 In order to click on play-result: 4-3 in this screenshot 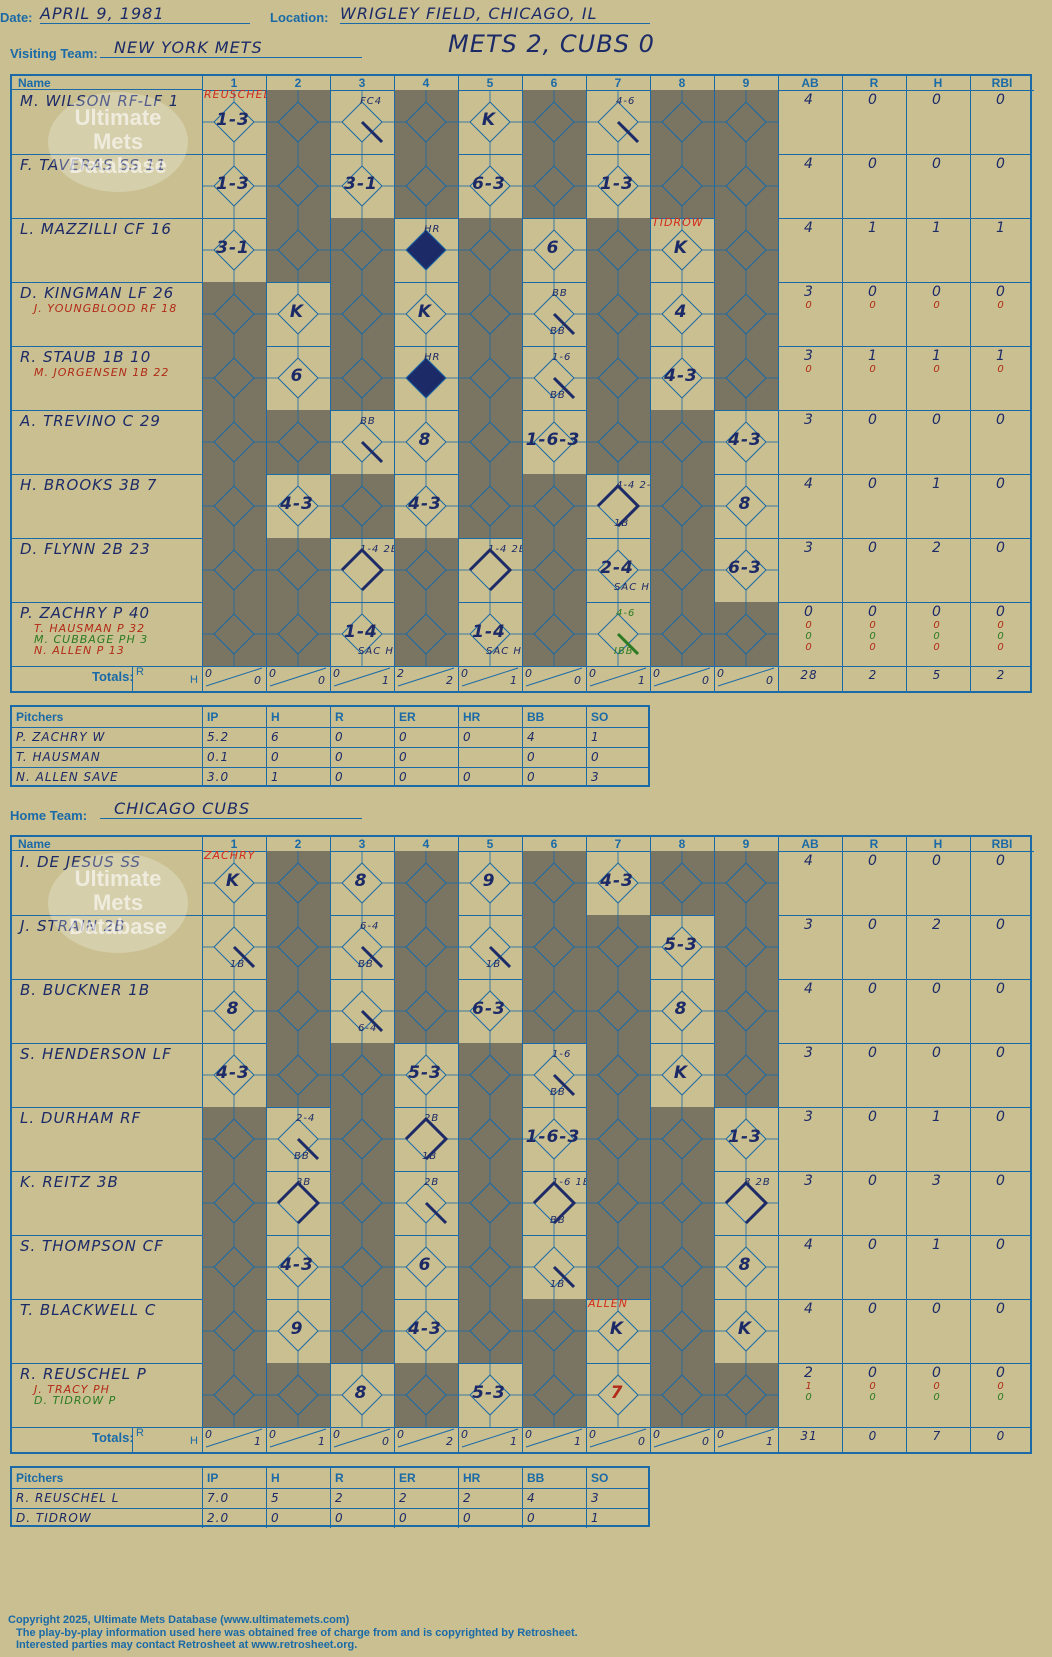, I will do `click(617, 881)`.